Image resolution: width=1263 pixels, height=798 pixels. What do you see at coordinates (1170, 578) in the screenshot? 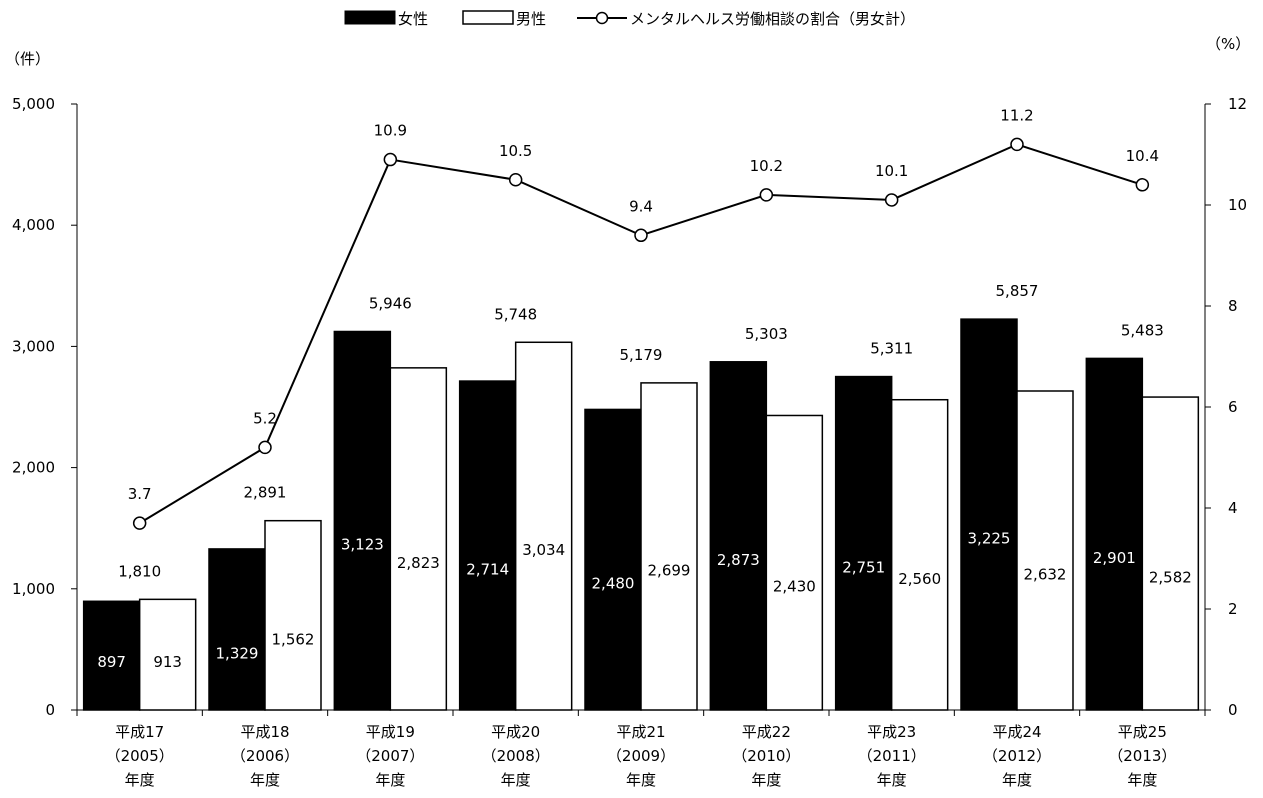
I see `male-value-label: 2,582` at bounding box center [1170, 578].